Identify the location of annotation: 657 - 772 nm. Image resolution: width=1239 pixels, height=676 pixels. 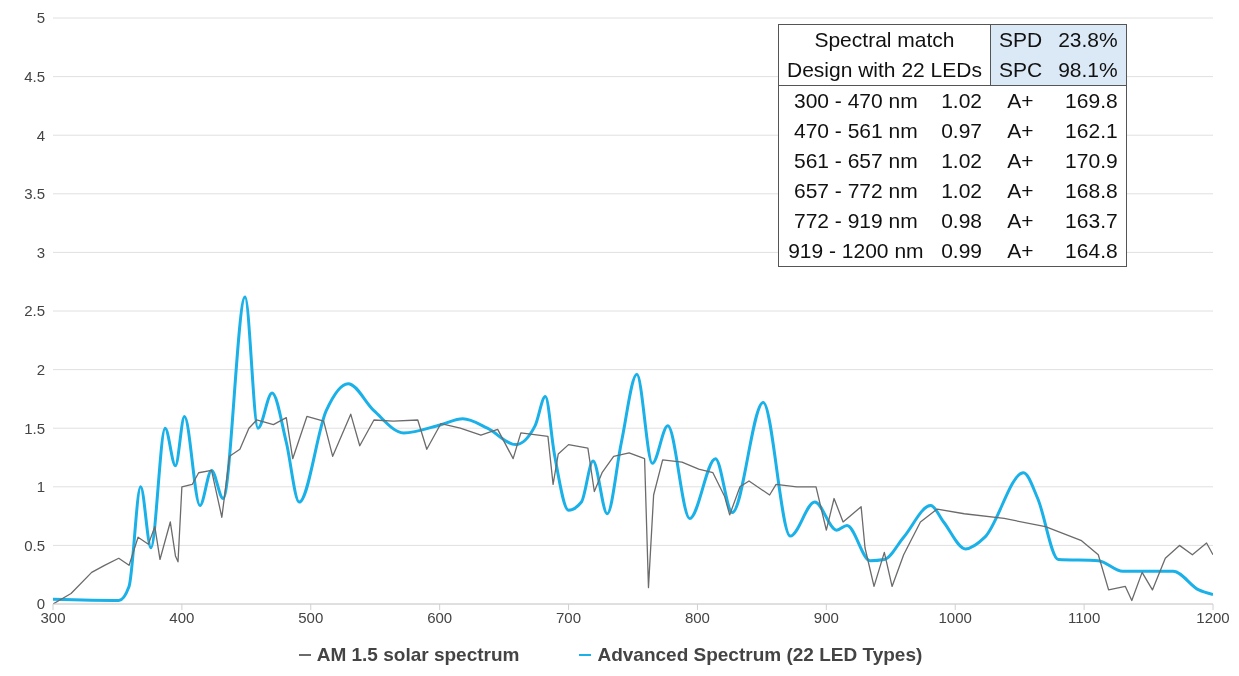
(855, 191).